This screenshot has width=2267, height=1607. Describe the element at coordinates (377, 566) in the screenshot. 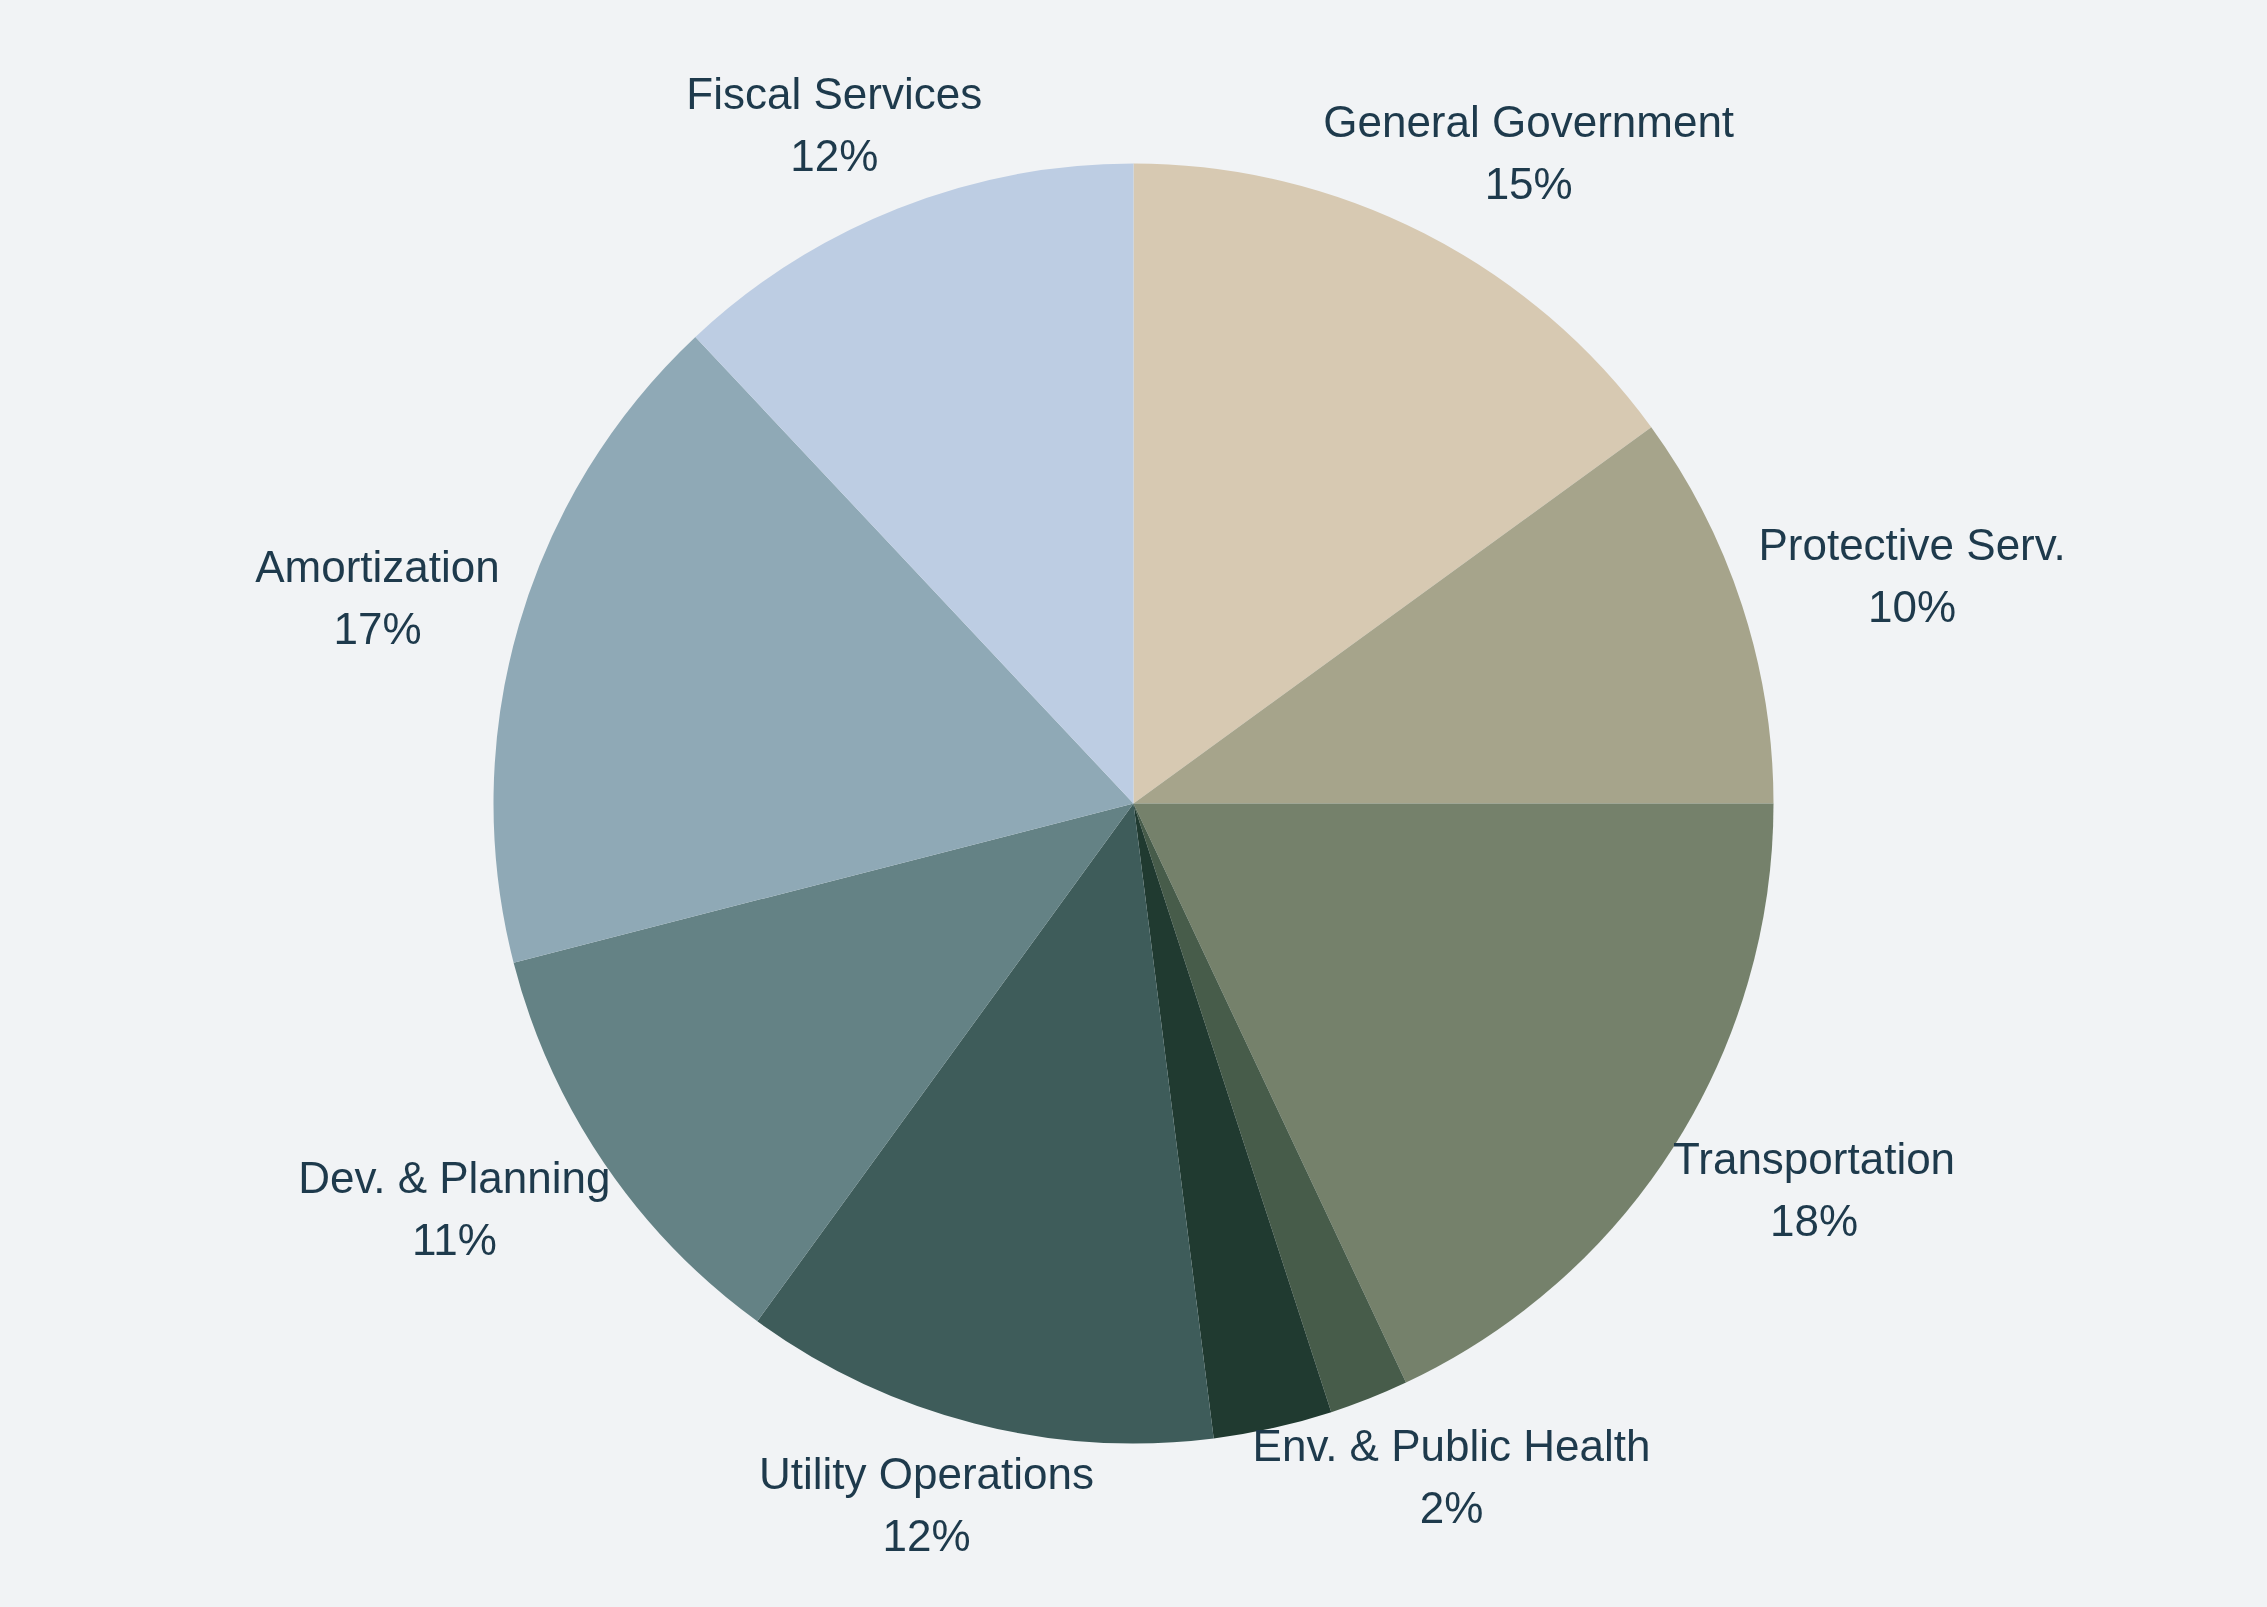

I see `slice-label: Amortization` at that location.